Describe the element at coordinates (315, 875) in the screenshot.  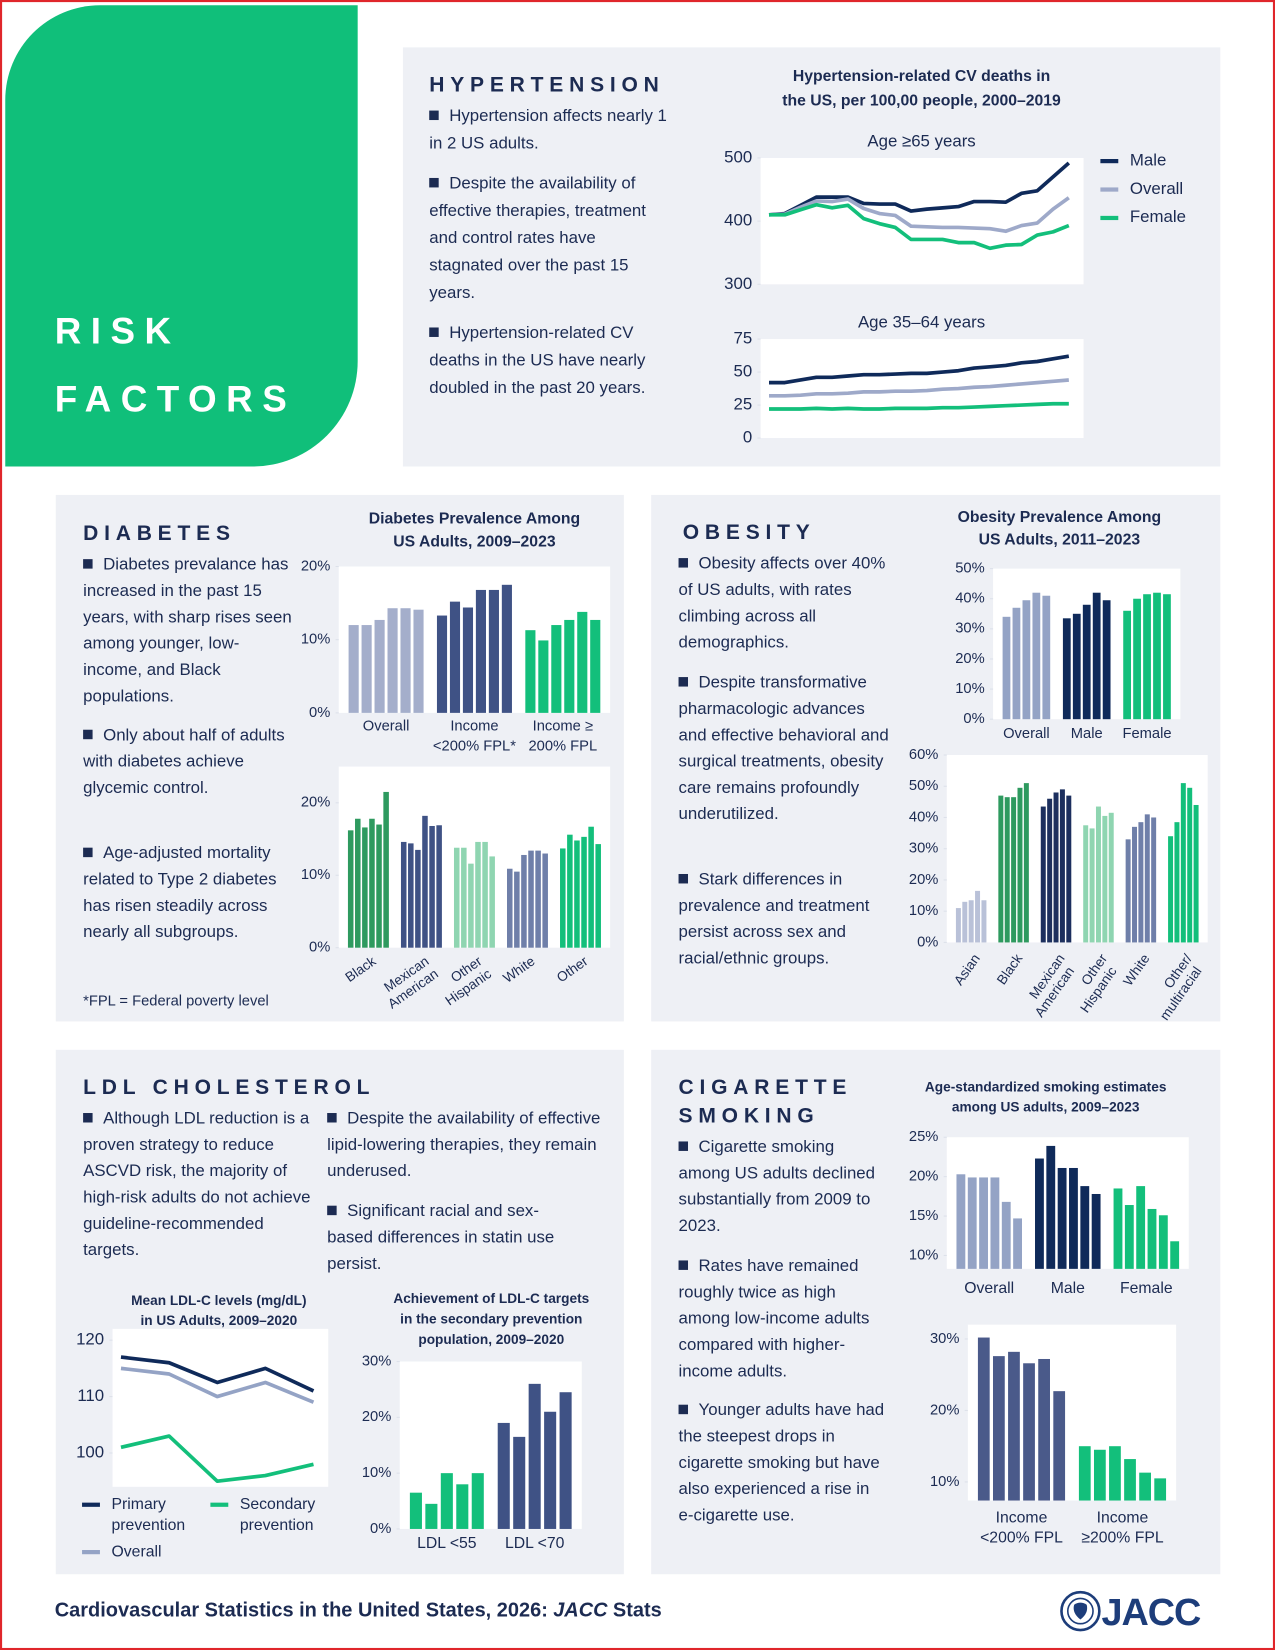
I see `y-tick-label: 10%` at that location.